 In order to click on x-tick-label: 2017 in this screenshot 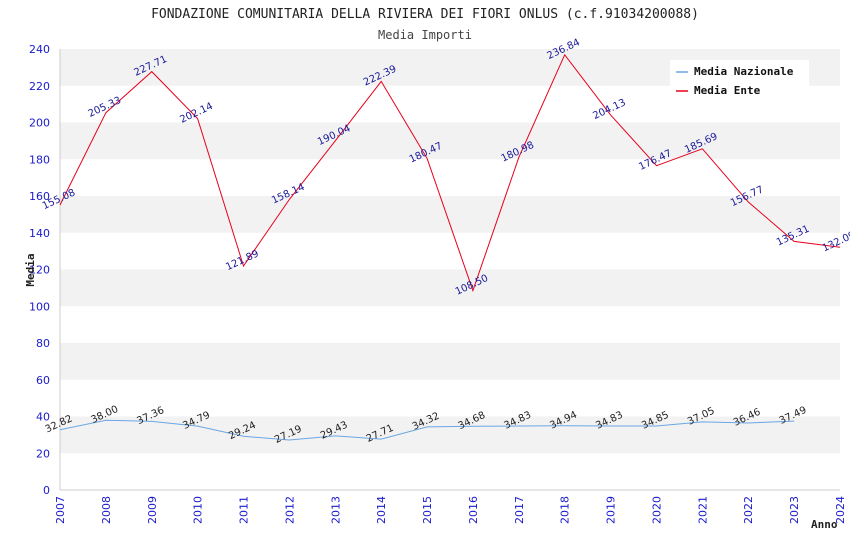, I will do `click(519, 510)`.